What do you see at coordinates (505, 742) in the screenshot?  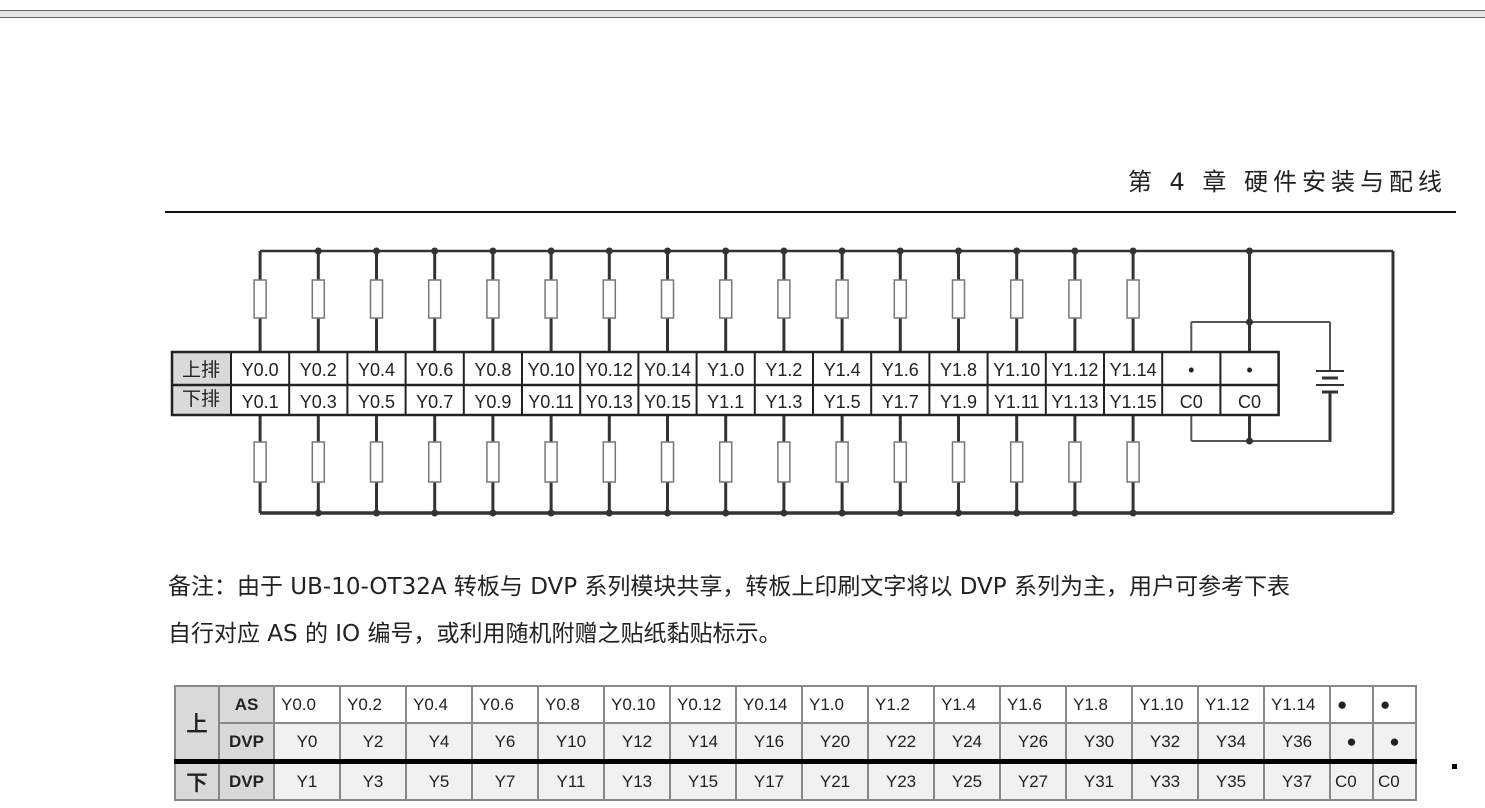 I see `table-cell: Y6` at bounding box center [505, 742].